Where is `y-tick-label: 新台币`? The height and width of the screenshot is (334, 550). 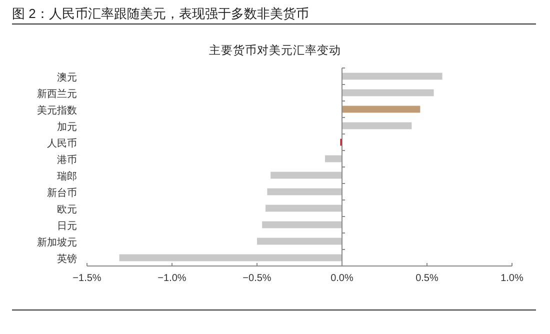 y-tick-label: 新台币 is located at coordinates (62, 192).